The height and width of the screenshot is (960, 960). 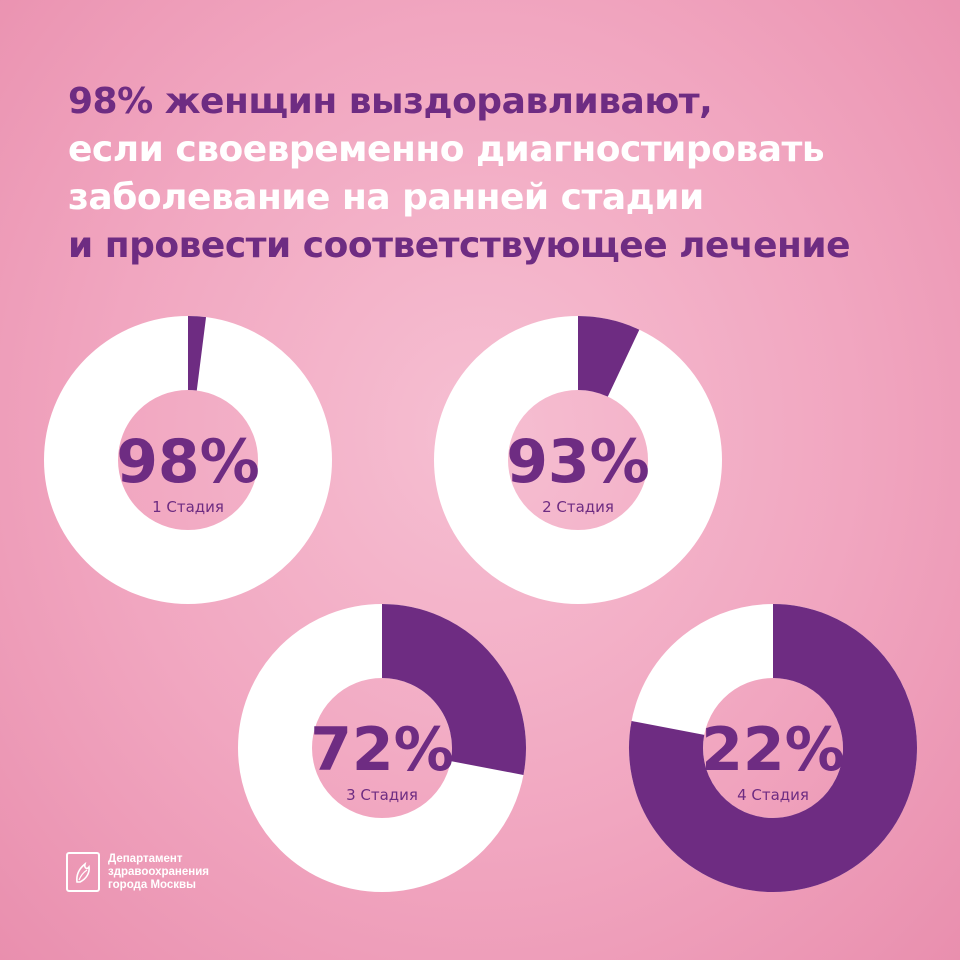 What do you see at coordinates (446, 149) in the screenshot?
I see `headline-line-2: если своевременно диагностировать` at bounding box center [446, 149].